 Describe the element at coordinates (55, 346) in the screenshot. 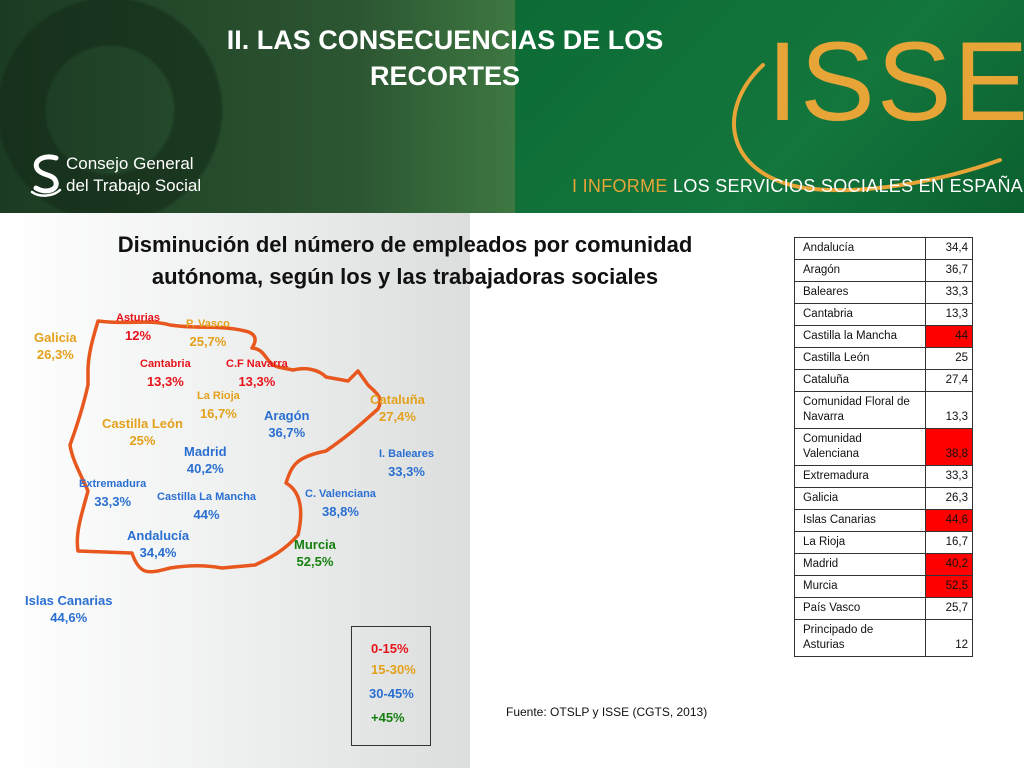

I see `map-label-galicia: Galicia 26,3%` at that location.